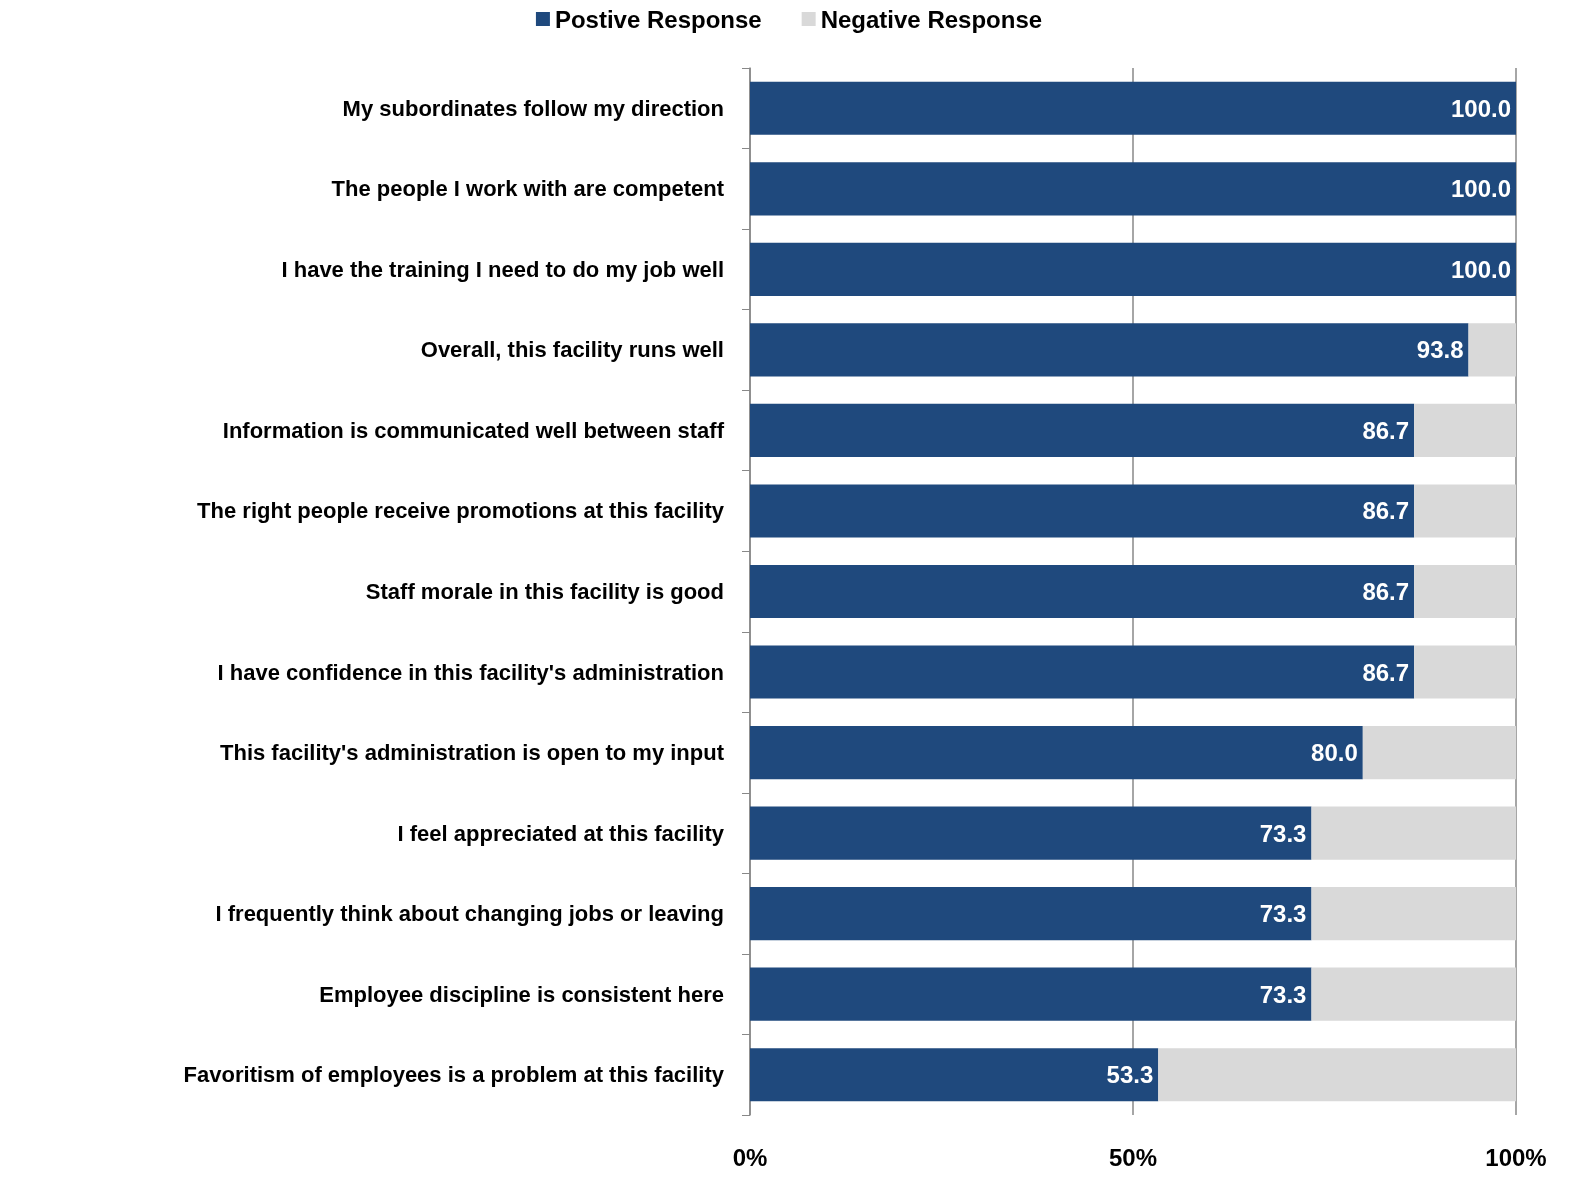 The height and width of the screenshot is (1185, 1578). What do you see at coordinates (561, 833) in the screenshot?
I see `y-tick-label: I feel appreciated at this facility` at bounding box center [561, 833].